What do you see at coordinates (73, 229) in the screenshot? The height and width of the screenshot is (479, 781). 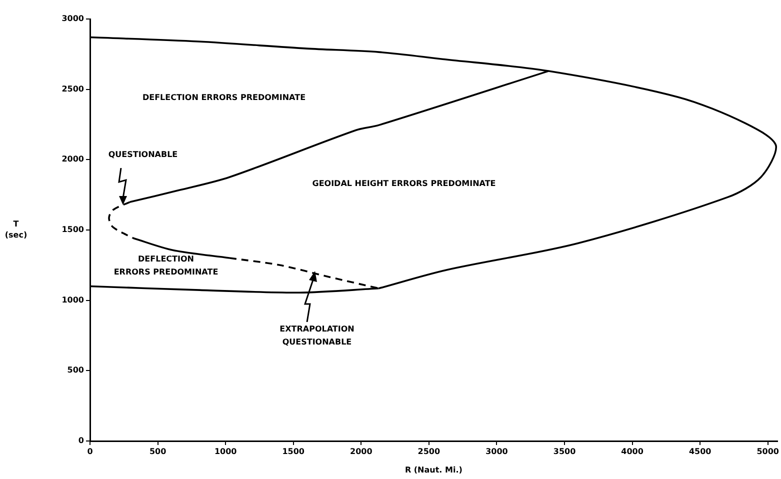 I see `y-tick-label: 1500` at bounding box center [73, 229].